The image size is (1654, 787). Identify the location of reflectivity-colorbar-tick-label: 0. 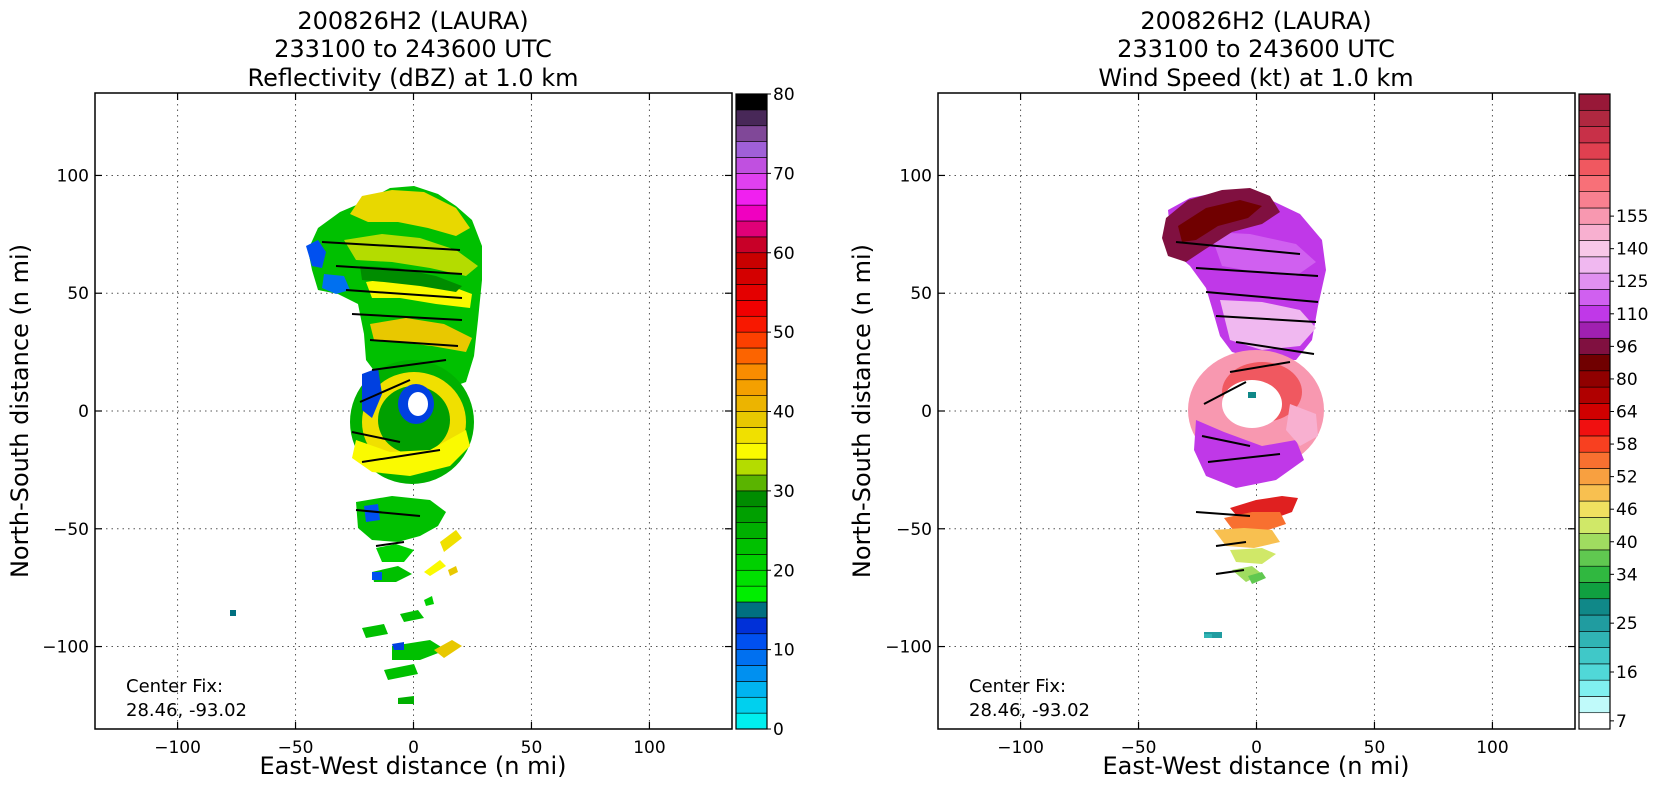
(778, 730).